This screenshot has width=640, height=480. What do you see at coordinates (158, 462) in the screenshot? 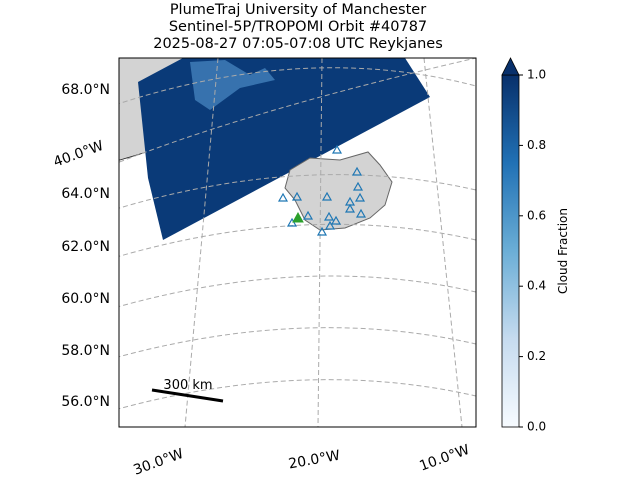
I see `lon-label: 30.0°W` at bounding box center [158, 462].